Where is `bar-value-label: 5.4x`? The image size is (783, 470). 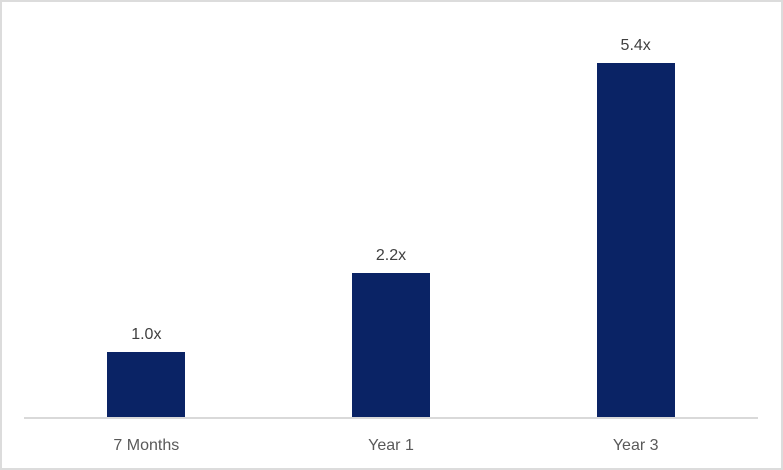
bar-value-label: 5.4x is located at coordinates (635, 46).